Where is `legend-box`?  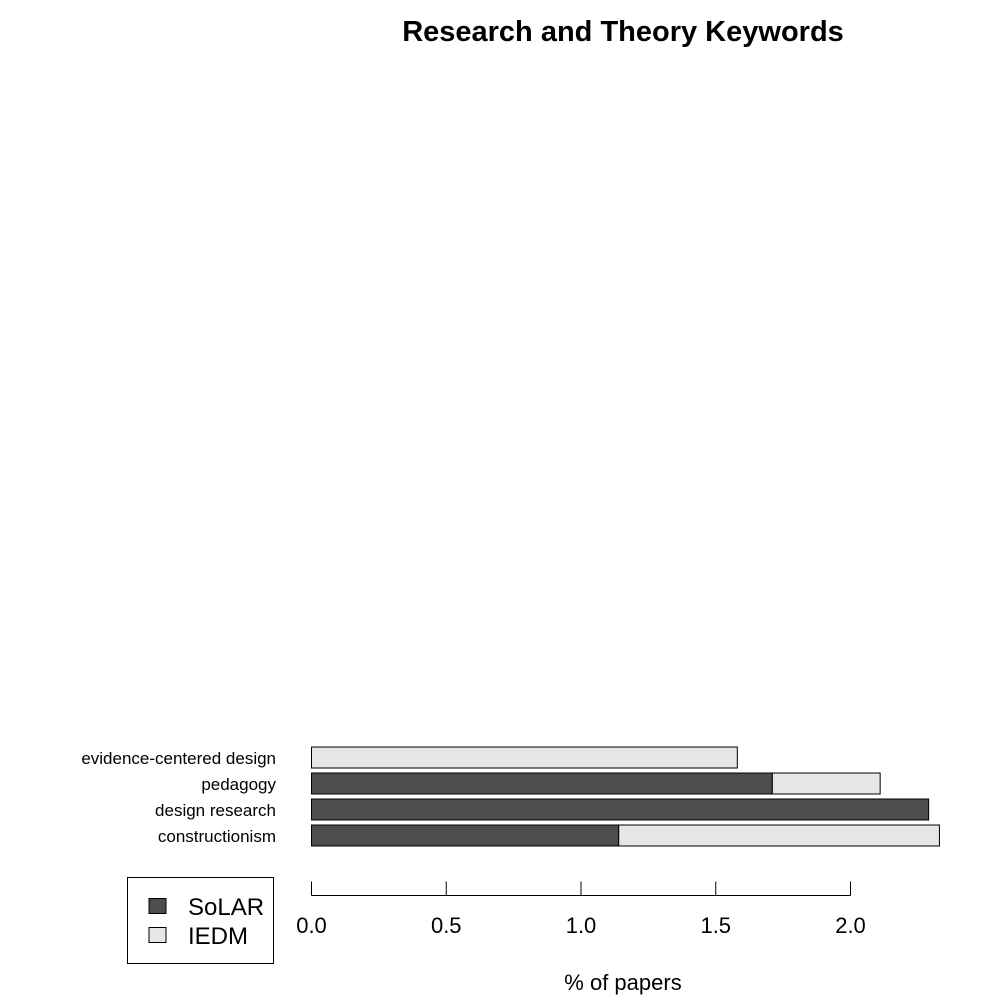
legend-box is located at coordinates (200, 920).